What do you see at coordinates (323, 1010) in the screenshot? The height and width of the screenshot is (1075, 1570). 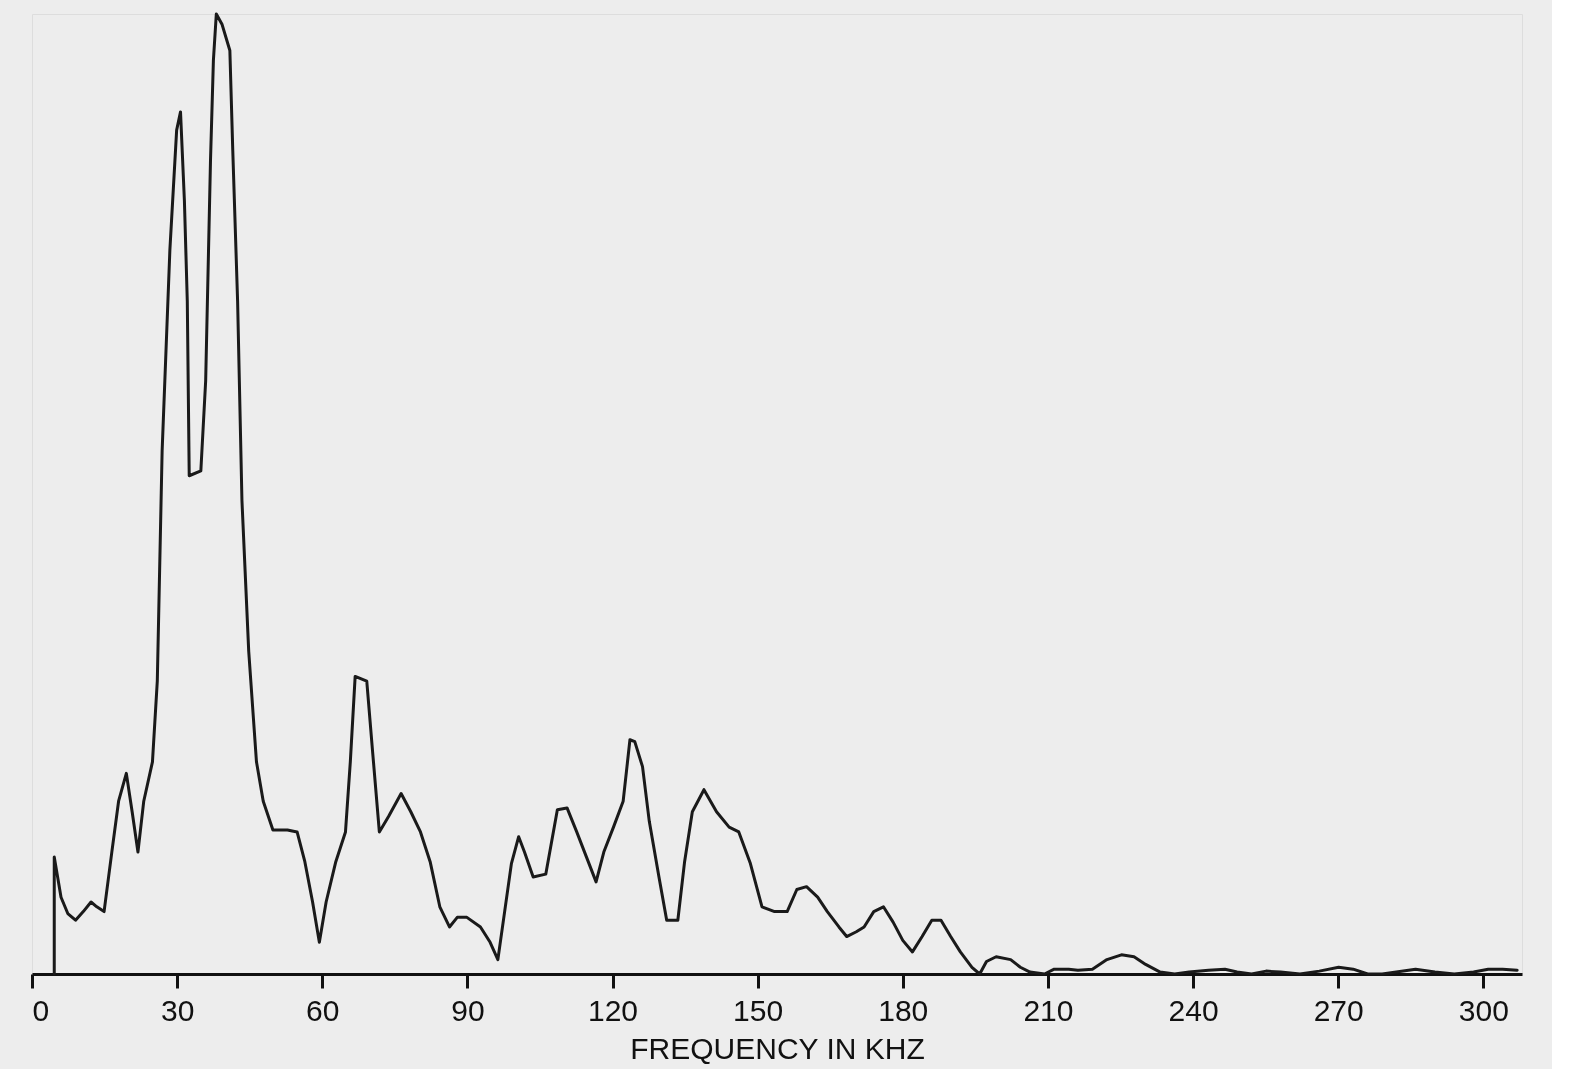 I see `x-tick-label: 60` at bounding box center [323, 1010].